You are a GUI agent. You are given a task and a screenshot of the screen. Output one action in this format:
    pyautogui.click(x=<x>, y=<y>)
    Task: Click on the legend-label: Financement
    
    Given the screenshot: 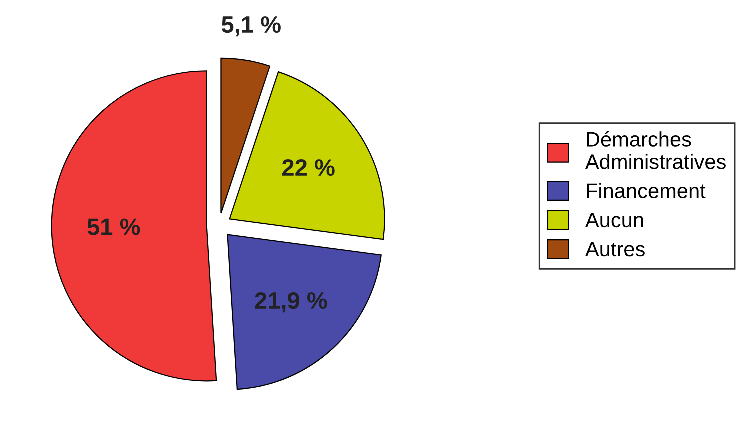 What is the action you would take?
    pyautogui.click(x=646, y=190)
    